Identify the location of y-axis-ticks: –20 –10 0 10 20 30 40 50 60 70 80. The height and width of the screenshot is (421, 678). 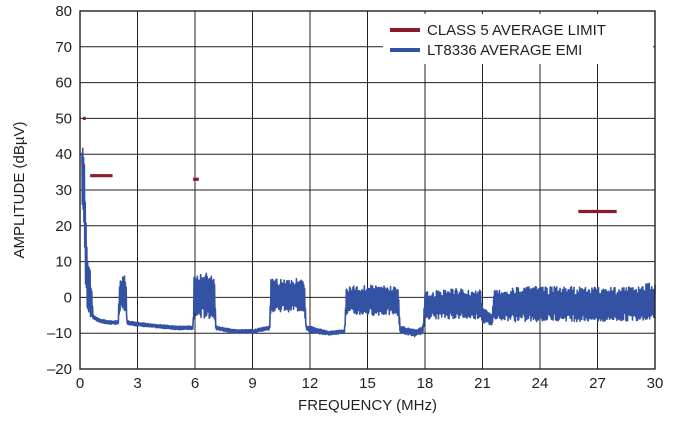
(59, 190).